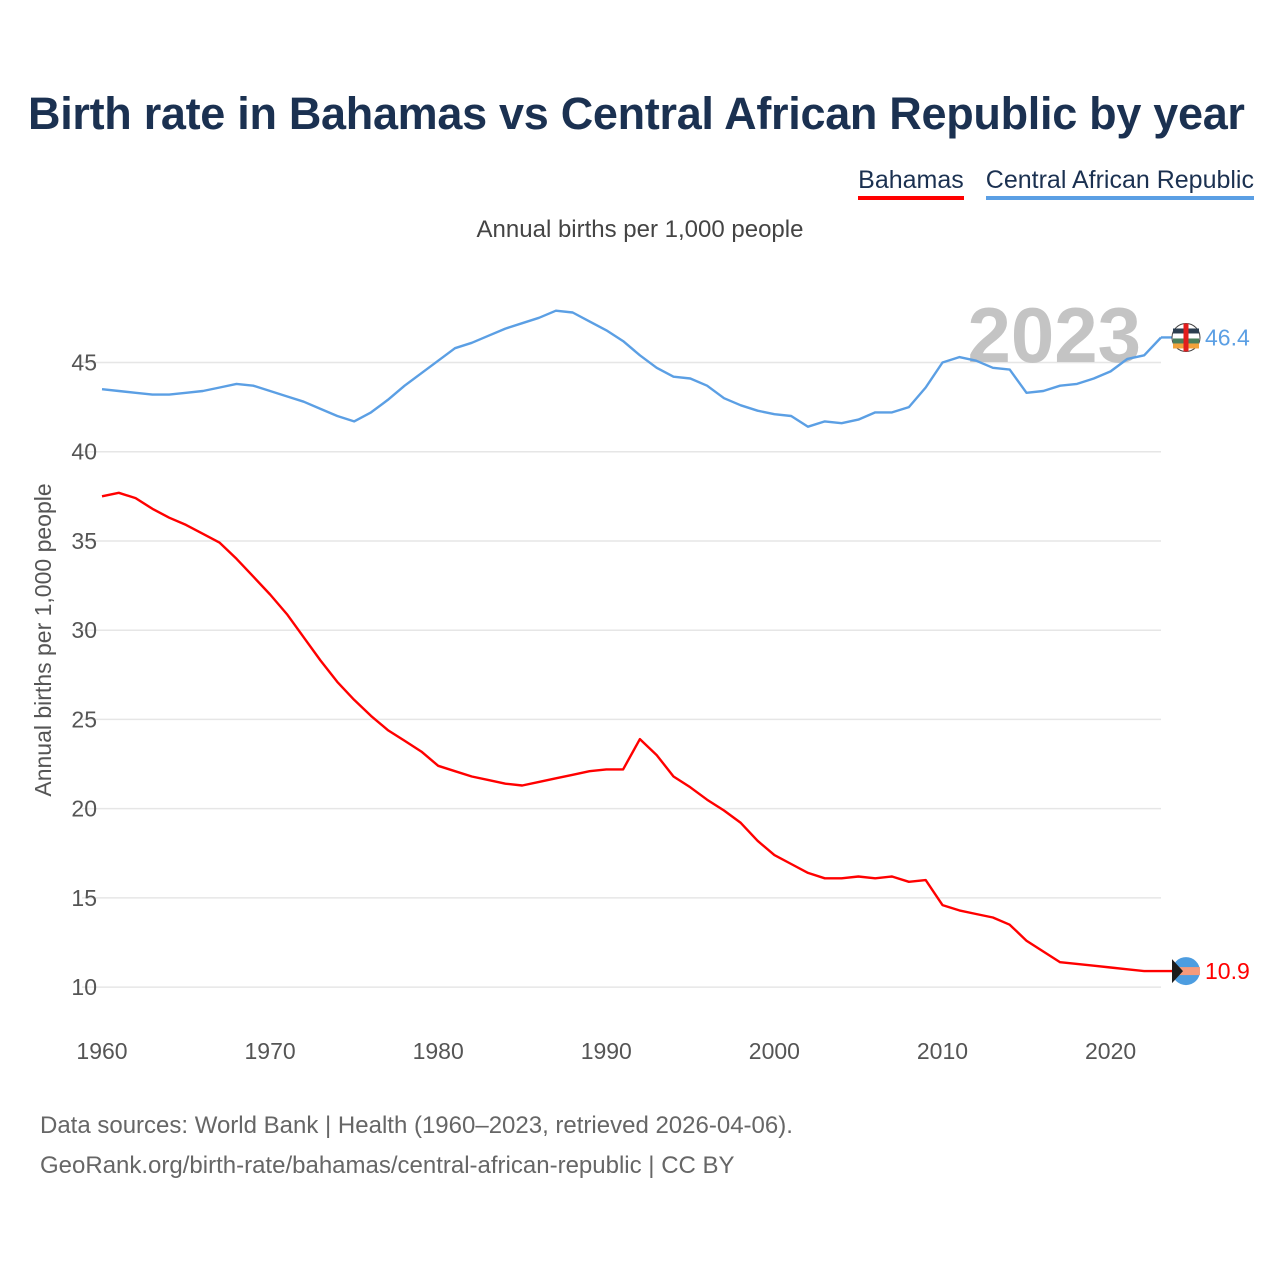 The height and width of the screenshot is (1280, 1280). Describe the element at coordinates (911, 183) in the screenshot. I see `legend-item-bahamas: Bahamas` at that location.